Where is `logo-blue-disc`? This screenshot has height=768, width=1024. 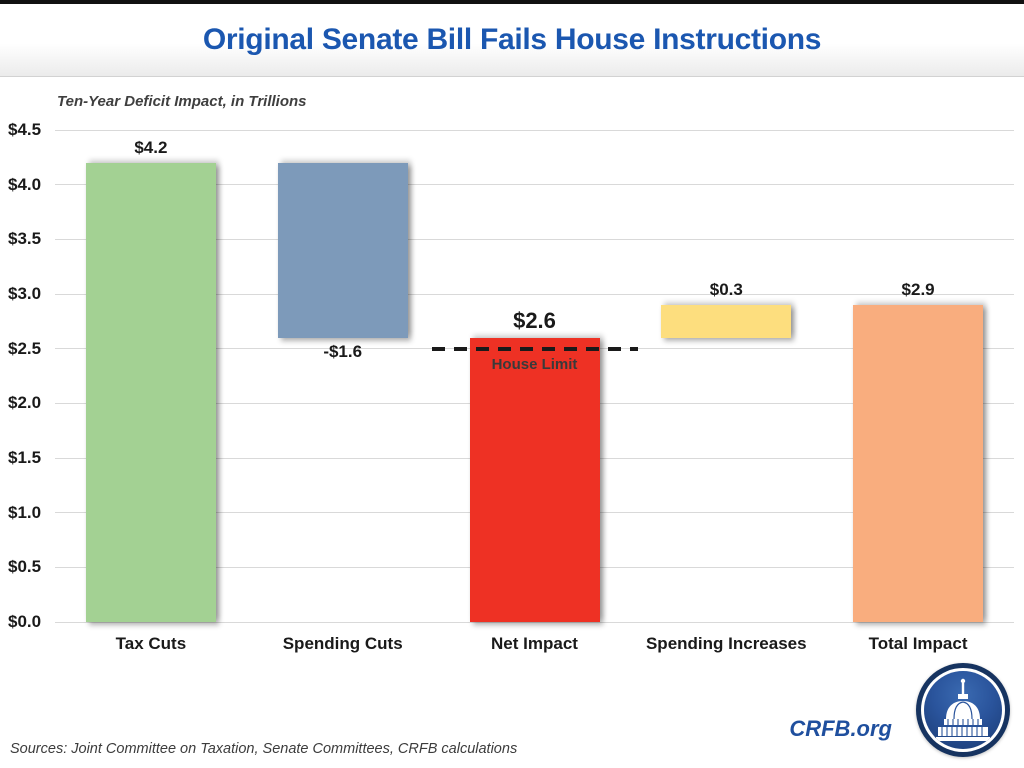
logo-blue-disc is located at coordinates (963, 710).